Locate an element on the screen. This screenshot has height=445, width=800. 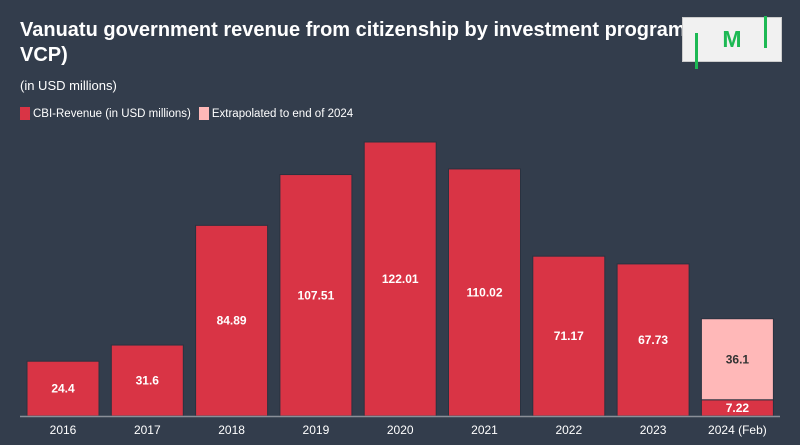
data-label: 31.6 is located at coordinates (148, 381).